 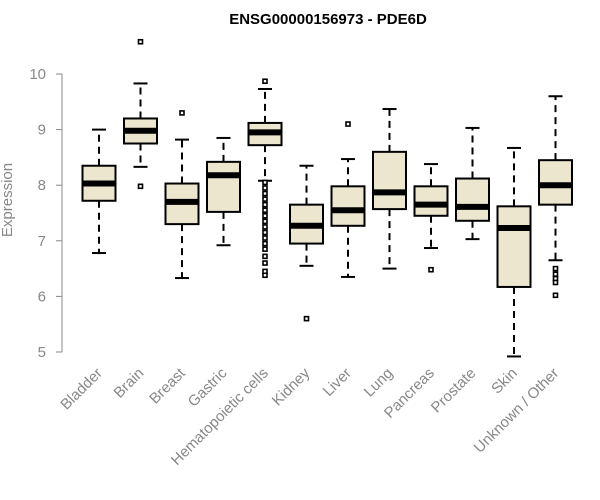 I want to click on y-tick-label: 7, so click(x=42, y=241).